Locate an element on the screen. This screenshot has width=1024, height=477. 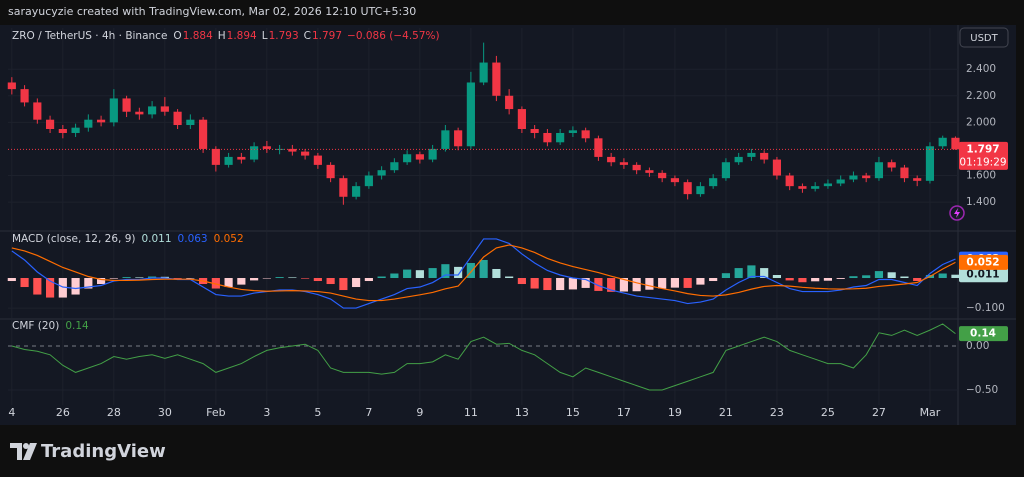
x-tick-label: Feb is located at coordinates (215, 412).